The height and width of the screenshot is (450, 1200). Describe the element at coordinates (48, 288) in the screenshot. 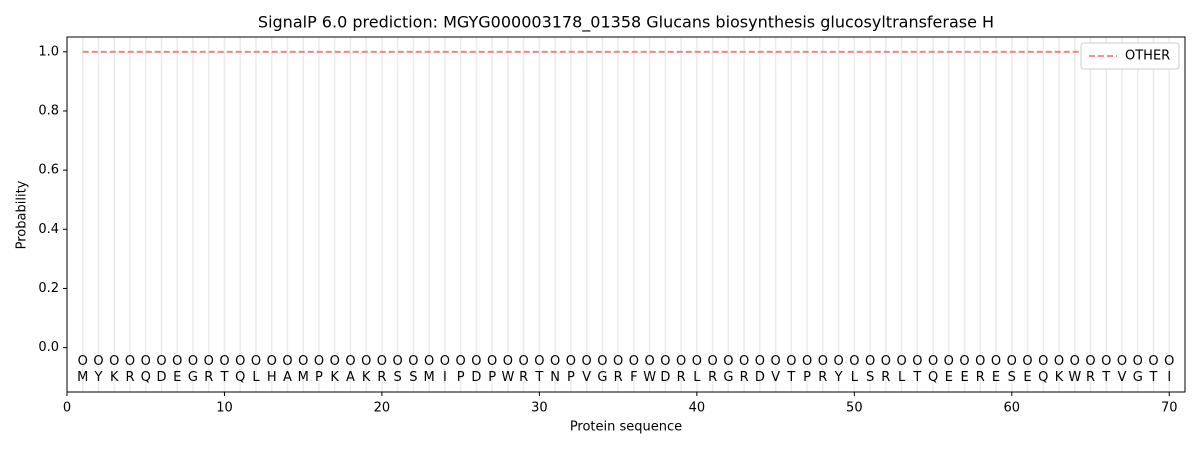

I see `y-tick-label: 0.2` at that location.